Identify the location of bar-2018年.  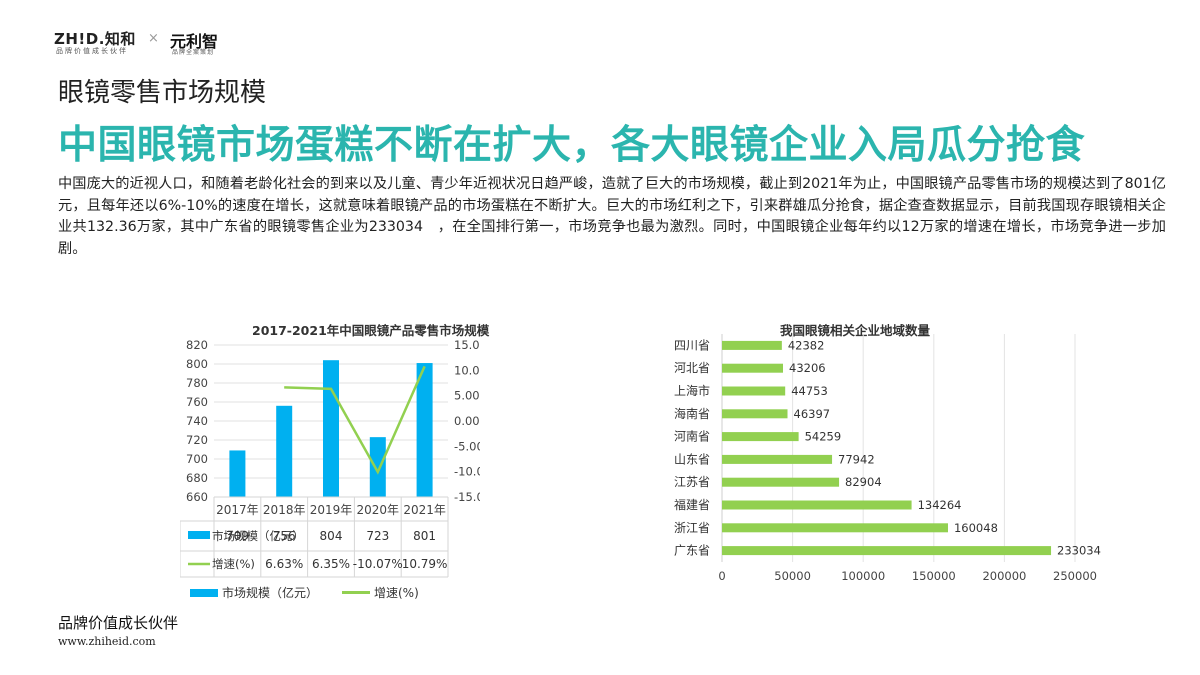
(284, 451).